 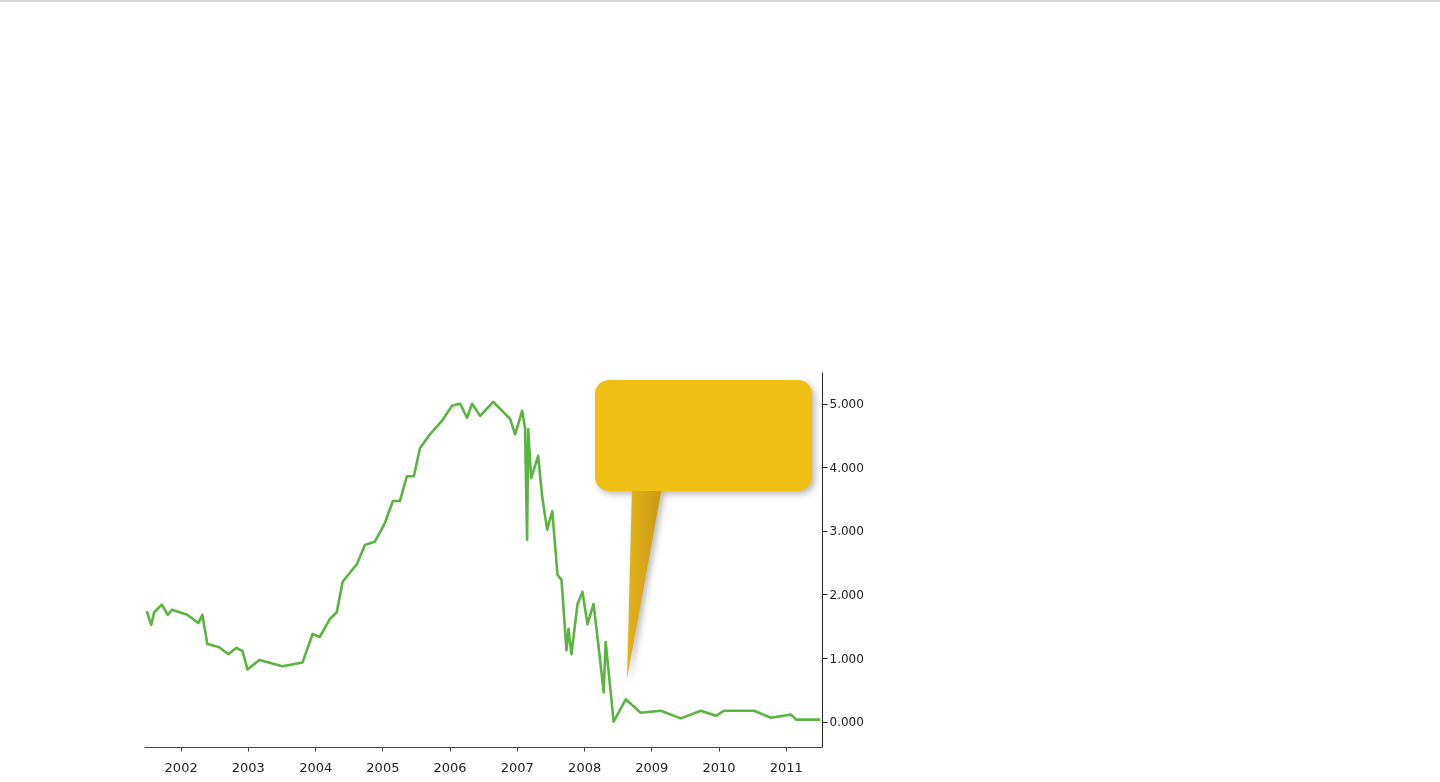 What do you see at coordinates (719, 767) in the screenshot?
I see `x-tick-label: 2010` at bounding box center [719, 767].